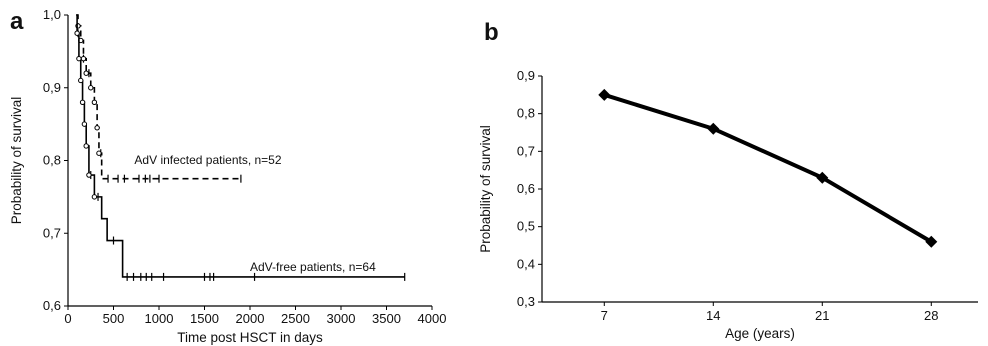  Describe the element at coordinates (526, 301) in the screenshot. I see `panel-b-y-tick-label: 0,3` at that location.